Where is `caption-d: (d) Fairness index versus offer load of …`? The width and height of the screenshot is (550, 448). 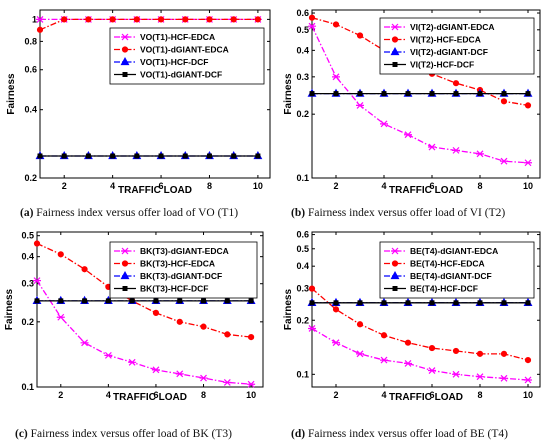 caption-d: (d) Fairness index versus offer load of … is located at coordinates (399, 434).